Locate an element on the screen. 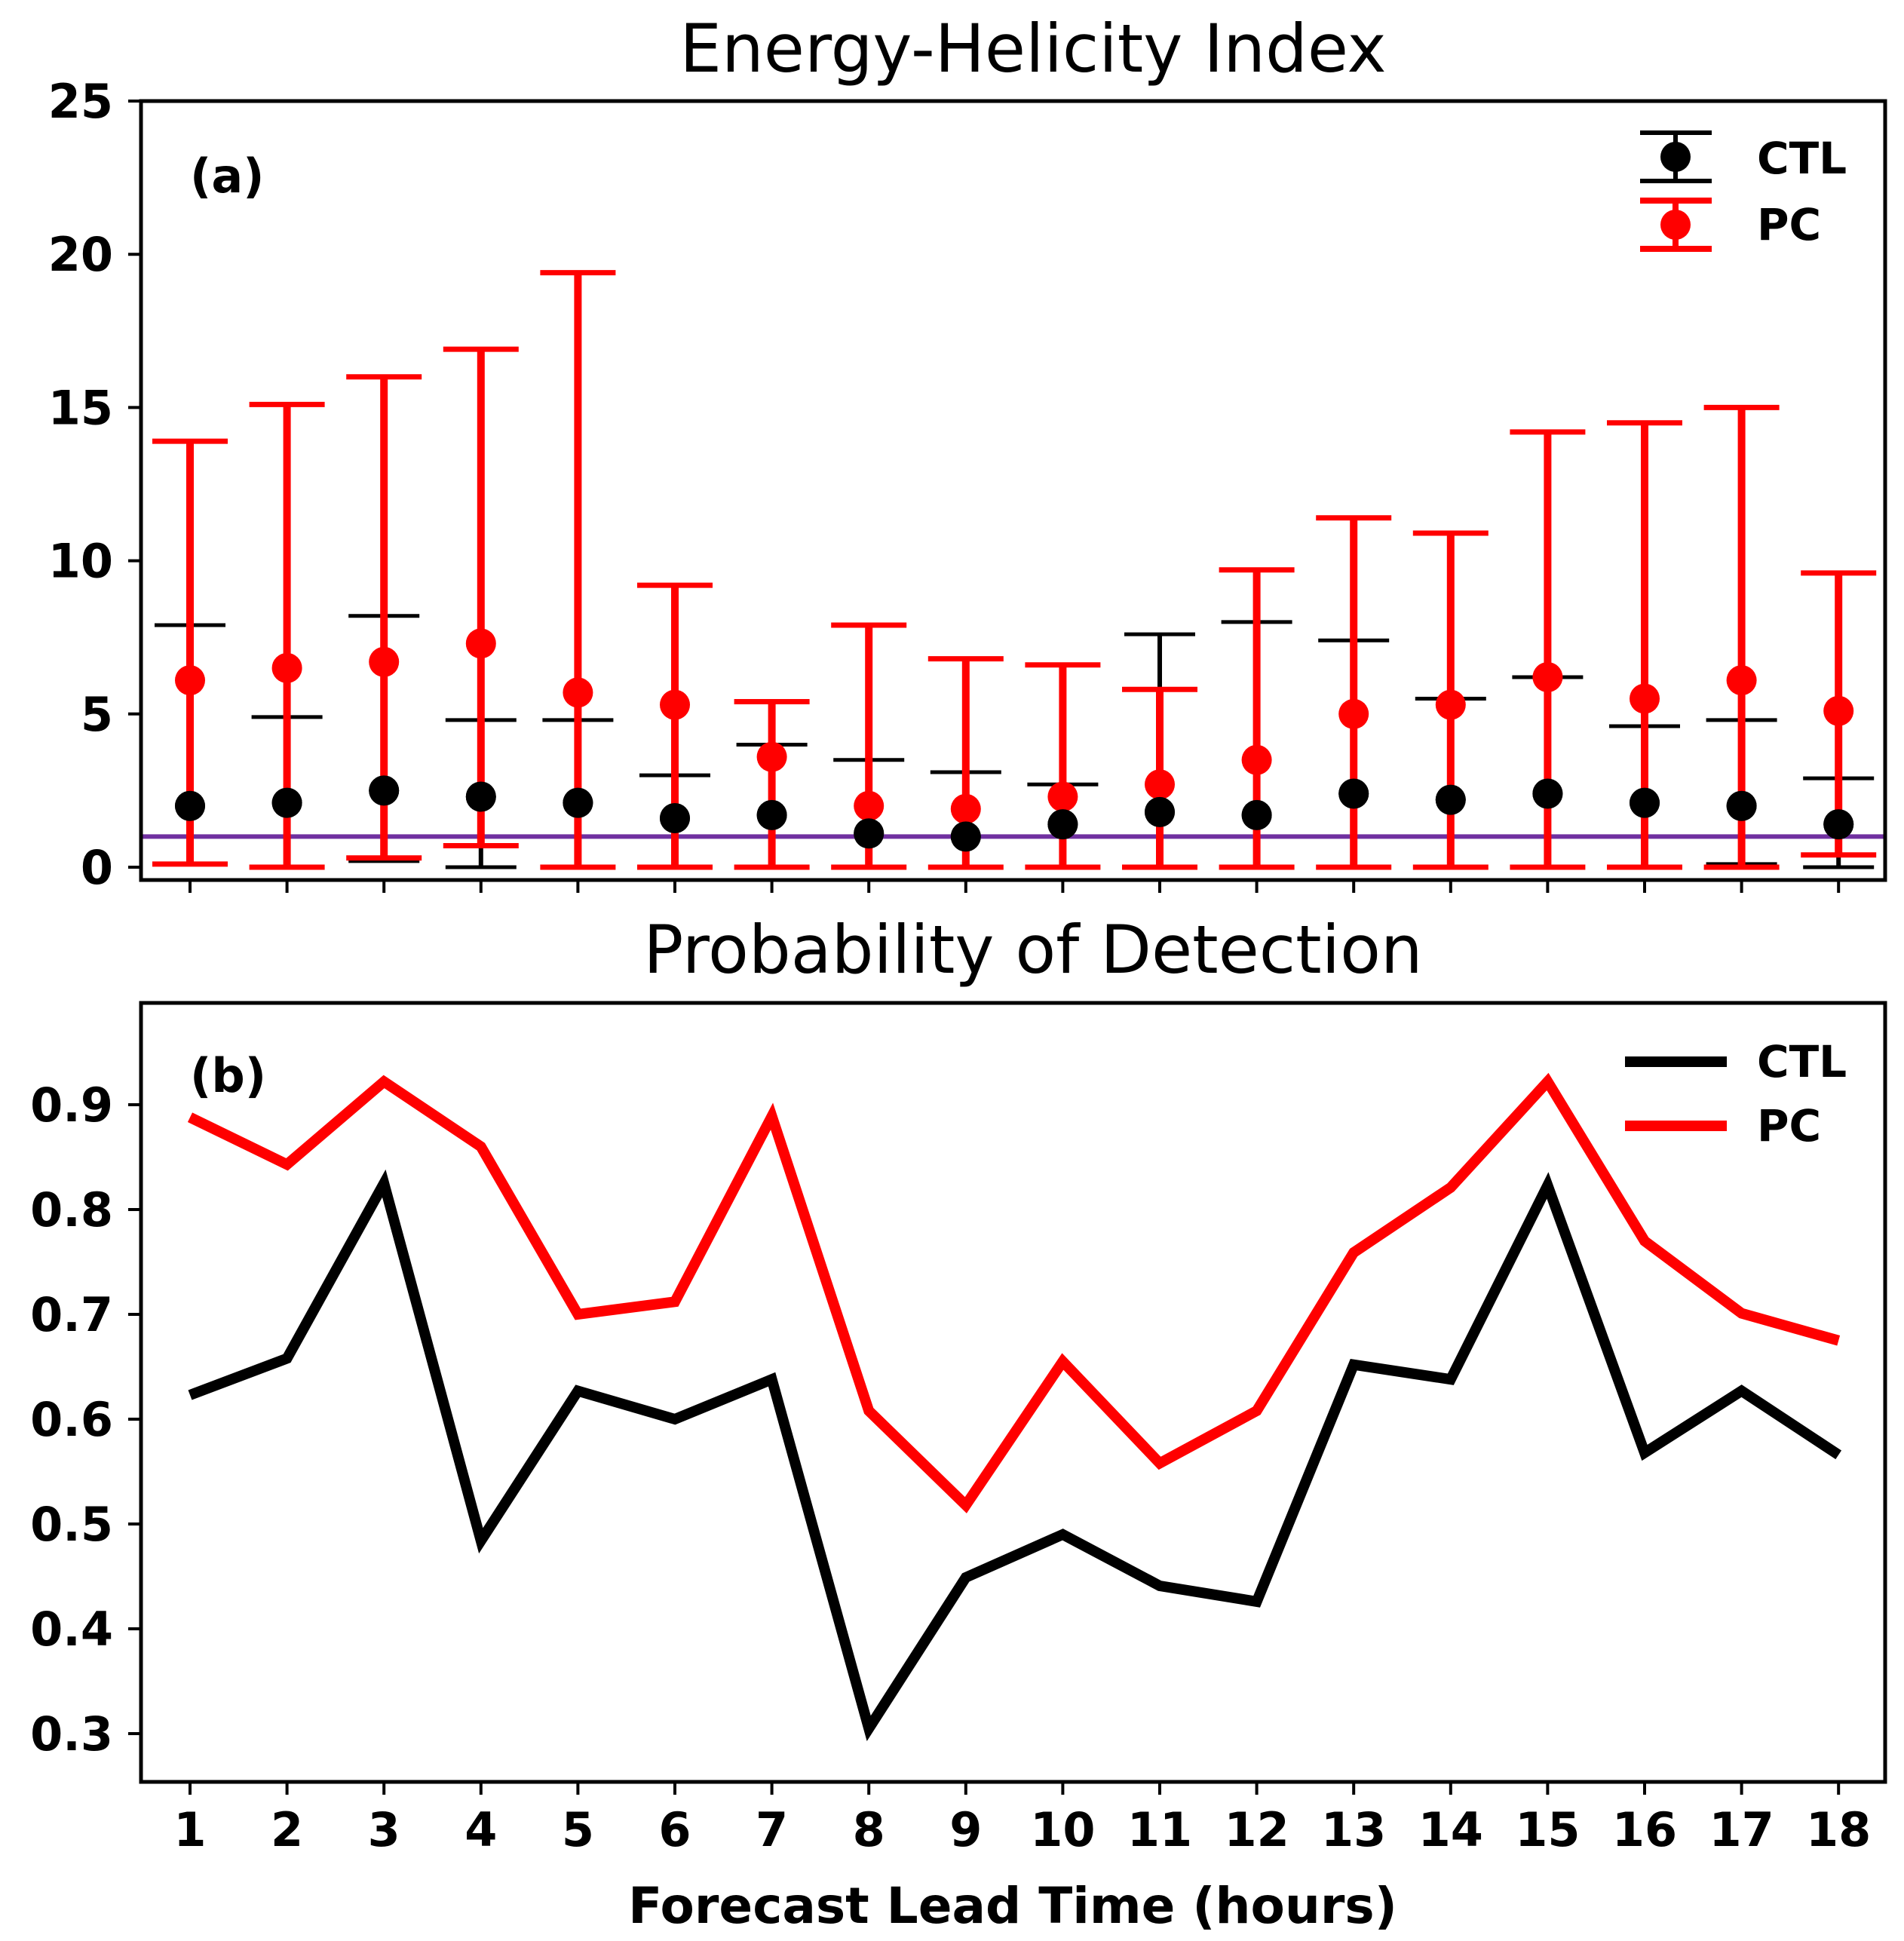  x-axis-label: Forecast Lead Time (hours) is located at coordinates (1012, 1906).